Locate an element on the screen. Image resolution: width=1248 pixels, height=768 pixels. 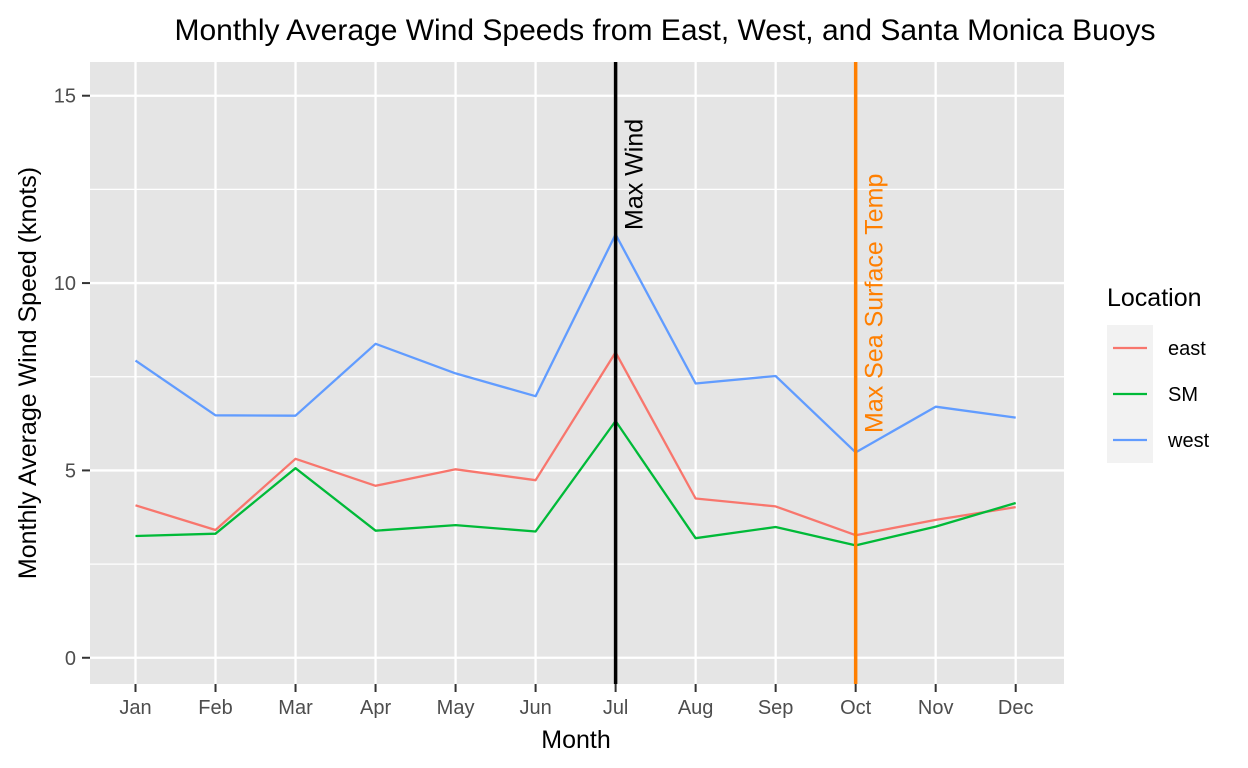
legend: Location east SM west is located at coordinates (1158, 373).